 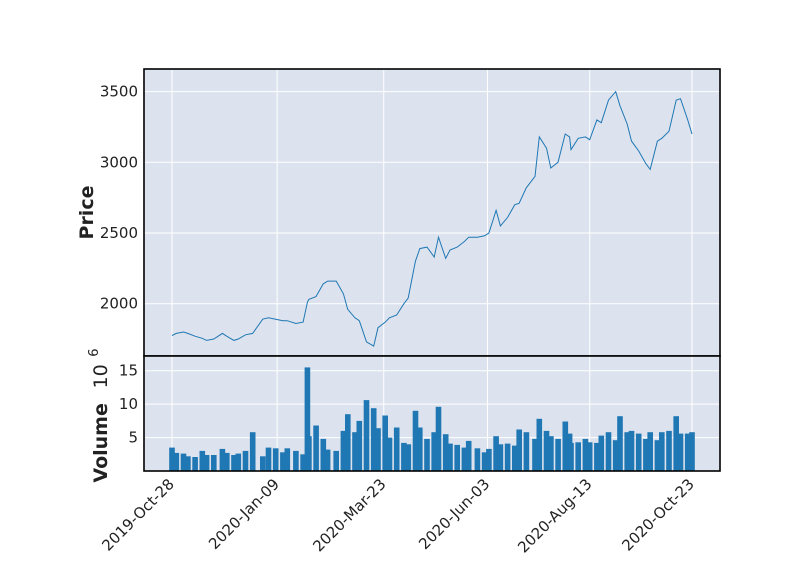 What do you see at coordinates (432, 419) in the screenshot?
I see `volume-bars` at bounding box center [432, 419].